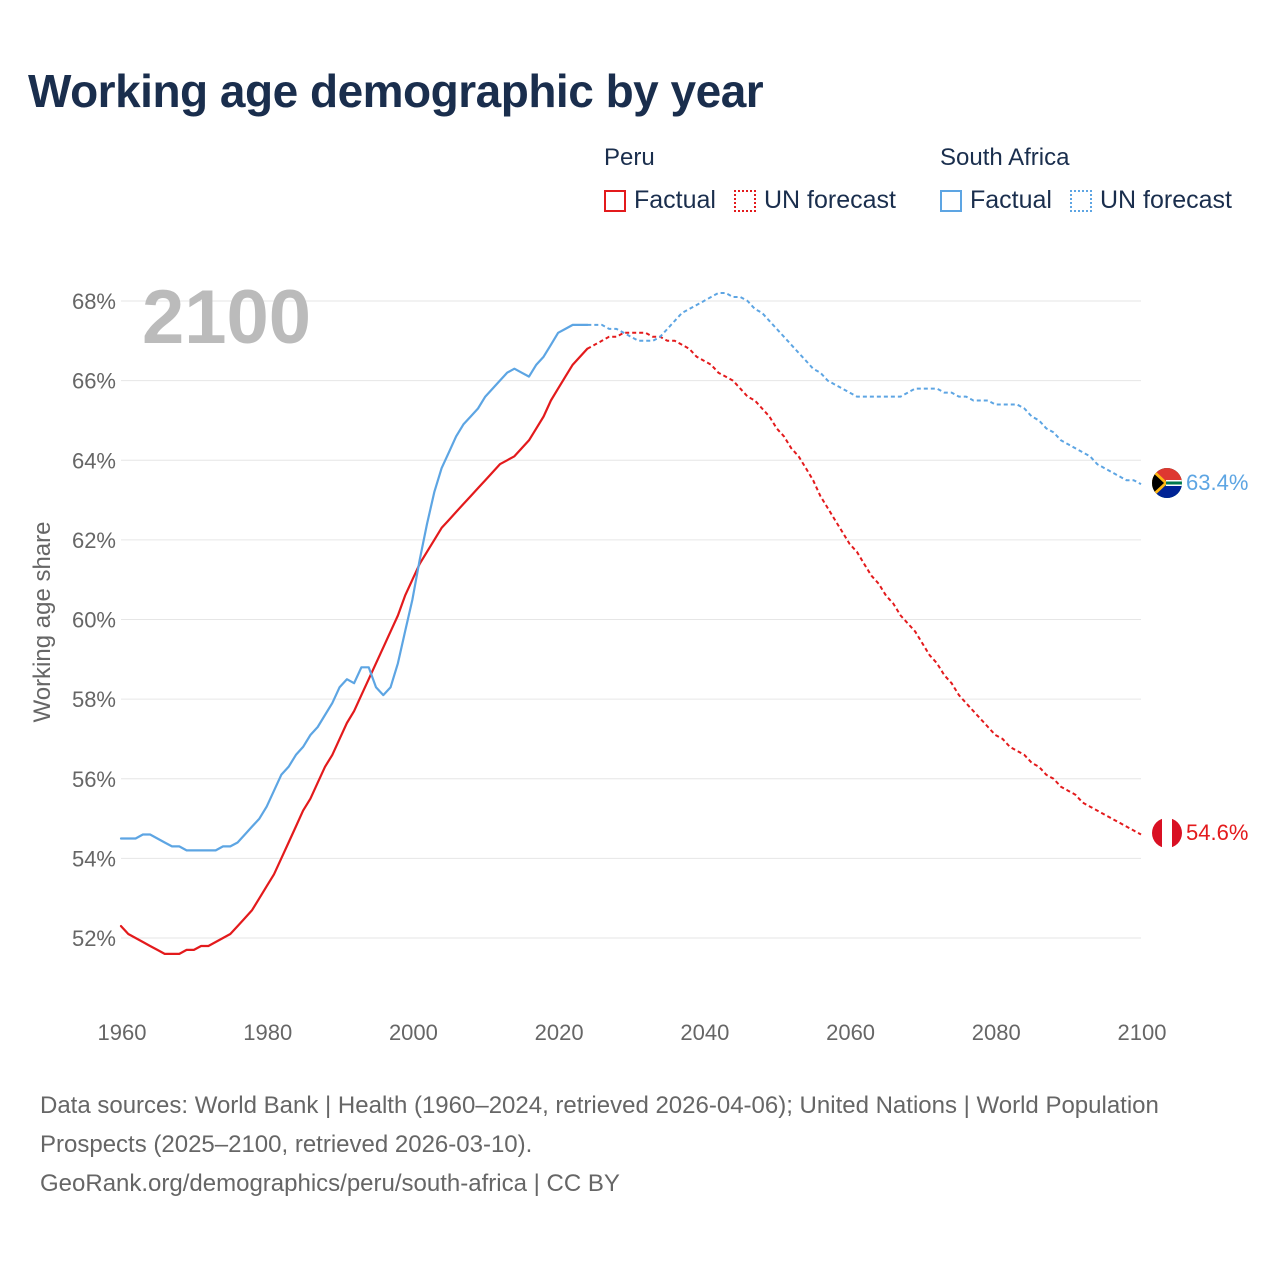 Image resolution: width=1280 pixels, height=1280 pixels. What do you see at coordinates (94, 540) in the screenshot?
I see `y-tick-label: 62%` at bounding box center [94, 540].